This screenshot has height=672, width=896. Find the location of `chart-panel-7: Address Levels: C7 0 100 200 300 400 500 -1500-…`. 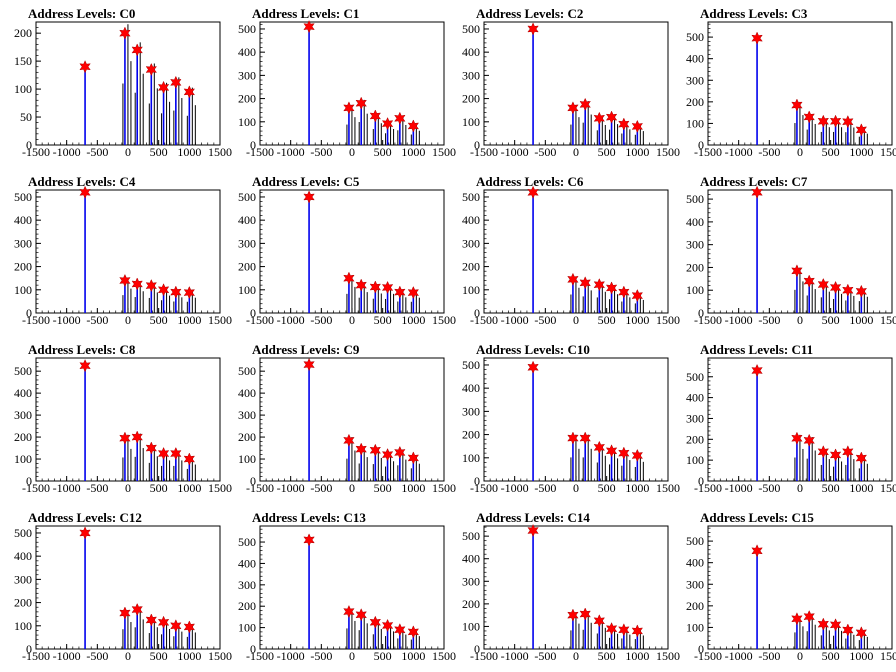

chart-panel-7: Address Levels: C7 0 100 200 300 400 500 -1500-… is located at coordinates (784, 252).